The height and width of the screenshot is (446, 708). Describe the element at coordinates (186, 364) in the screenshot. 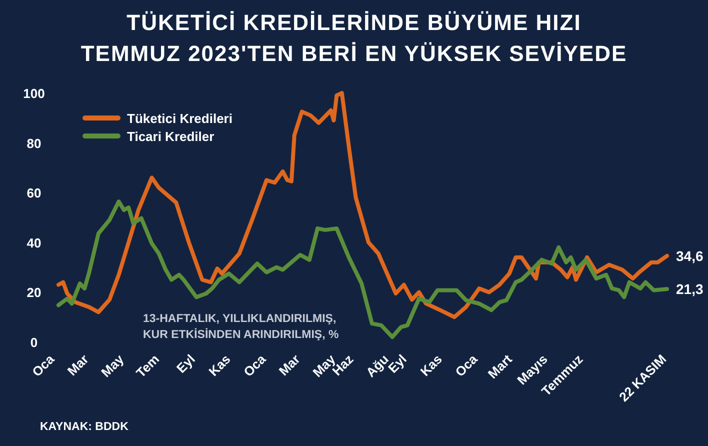

I see `x-tick-label: Eyl` at that location.